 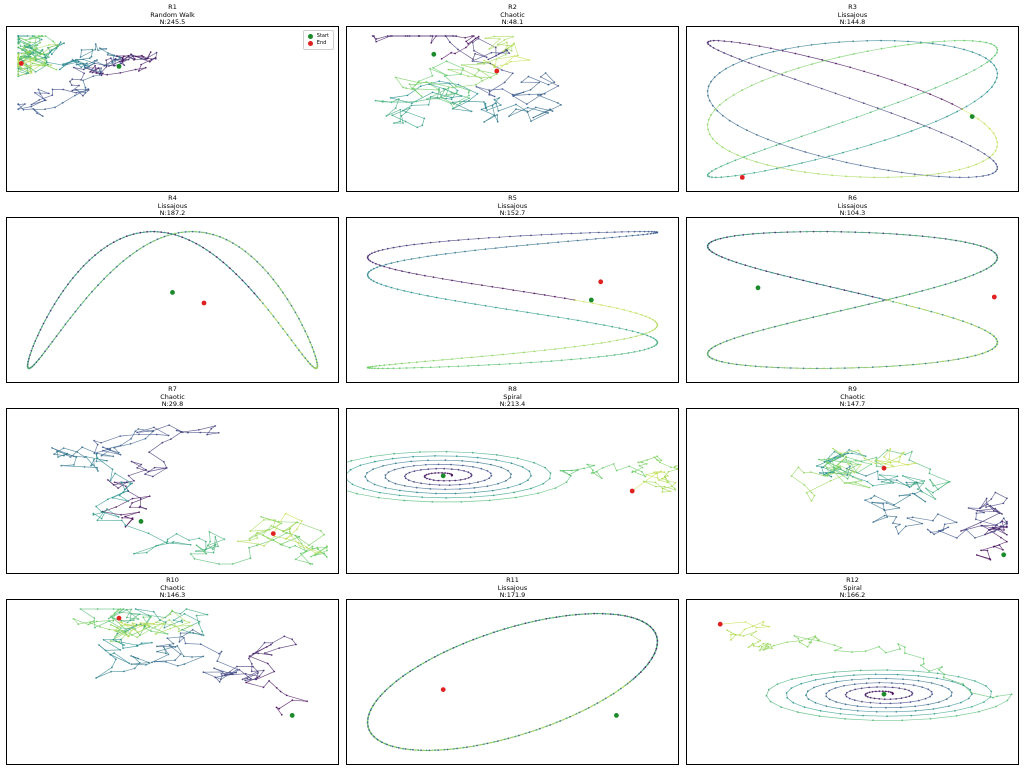 I want to click on trajectory-points, so click(x=87, y=76).